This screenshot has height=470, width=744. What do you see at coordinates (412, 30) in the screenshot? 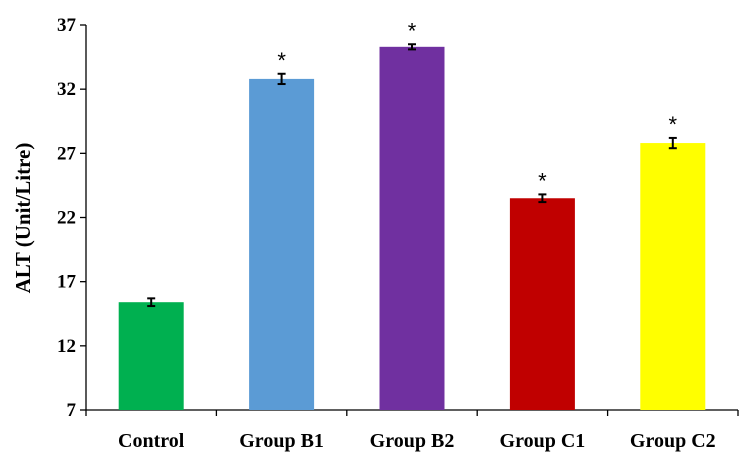
I see `significance-label-2: *` at bounding box center [412, 30].